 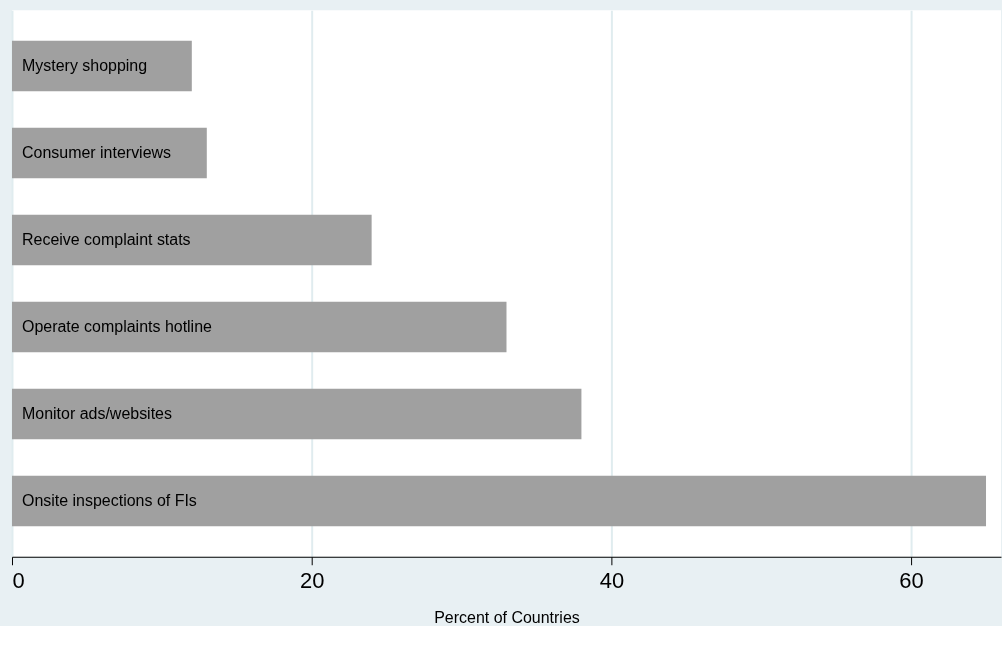 What do you see at coordinates (96, 152) in the screenshot?
I see `y-tick-label: Consumer interviews` at bounding box center [96, 152].